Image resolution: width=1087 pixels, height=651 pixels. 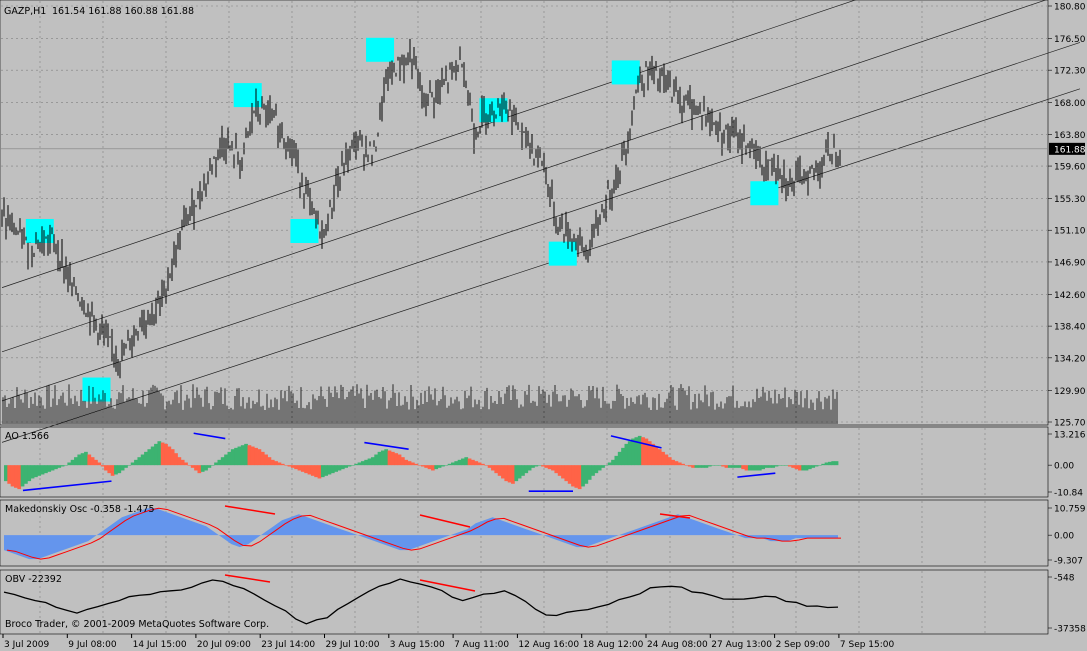 I want to click on mk-title: Makedonskiy Osc -0.358 -1.475, so click(x=80, y=509).